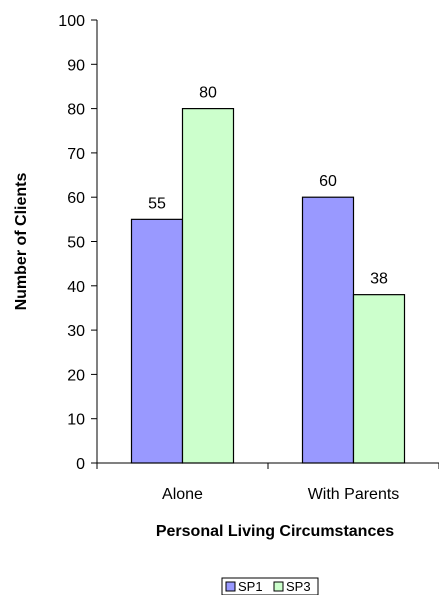 The width and height of the screenshot is (439, 595). What do you see at coordinates (354, 494) in the screenshot?
I see `x-tick-label: With Parents` at bounding box center [354, 494].